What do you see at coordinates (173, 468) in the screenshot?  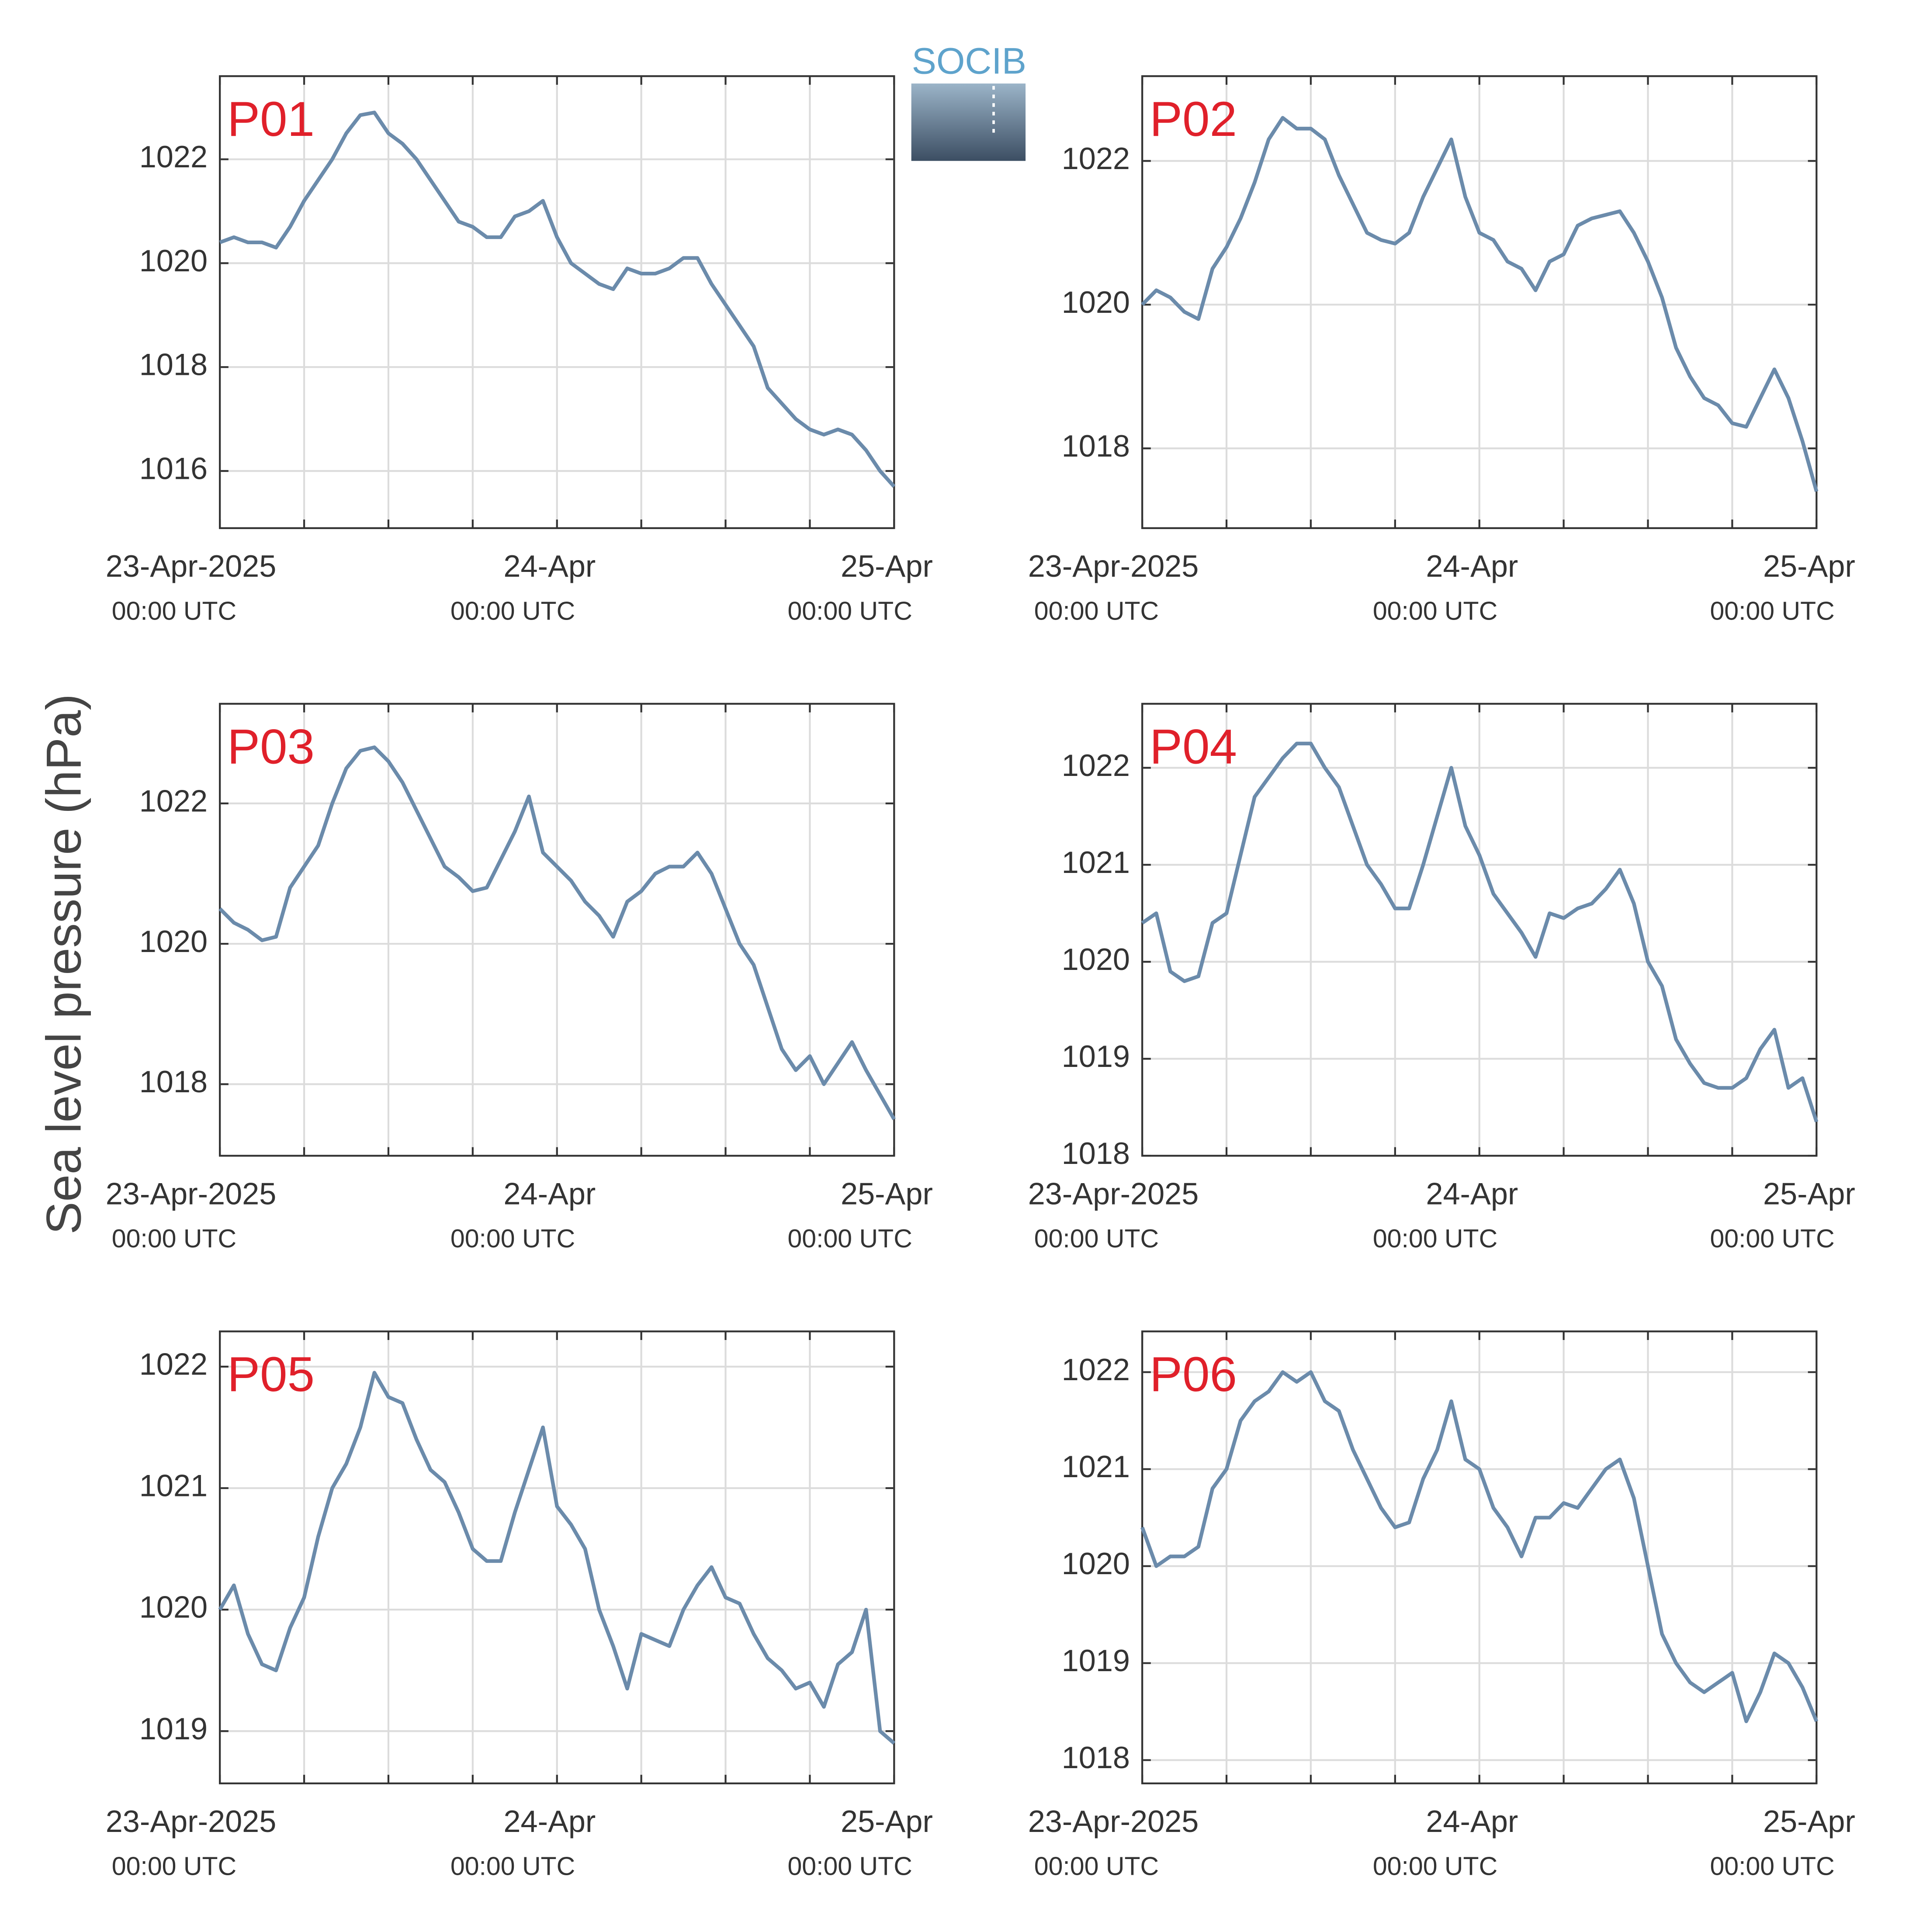 I see `y-tick-label: 1016` at bounding box center [173, 468].